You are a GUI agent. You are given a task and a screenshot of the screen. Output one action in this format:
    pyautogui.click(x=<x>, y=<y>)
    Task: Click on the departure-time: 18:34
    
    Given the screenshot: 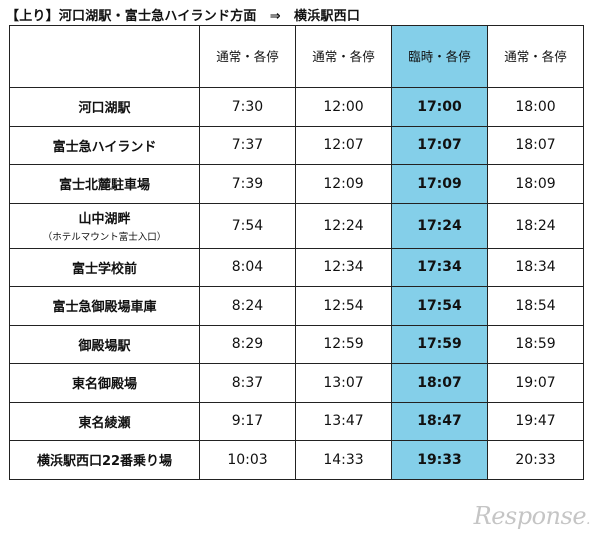 What is the action you would take?
    pyautogui.click(x=535, y=267)
    